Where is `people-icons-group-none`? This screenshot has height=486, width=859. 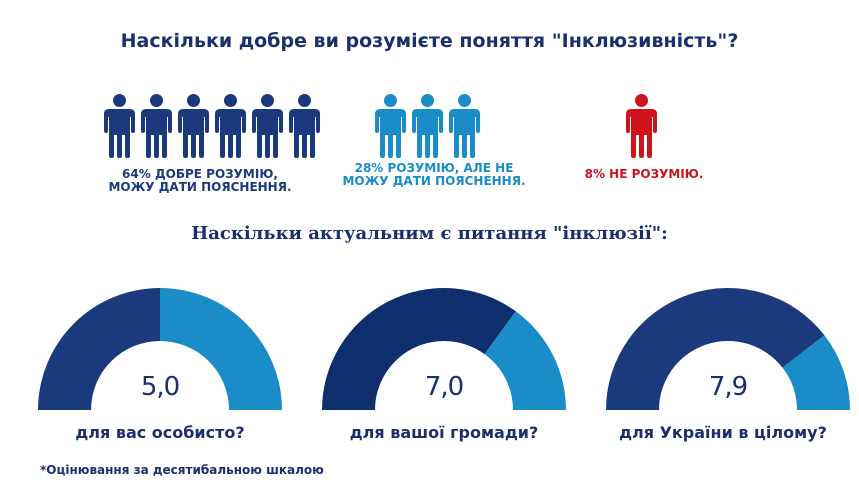 people-icons-group-none is located at coordinates (641, 126).